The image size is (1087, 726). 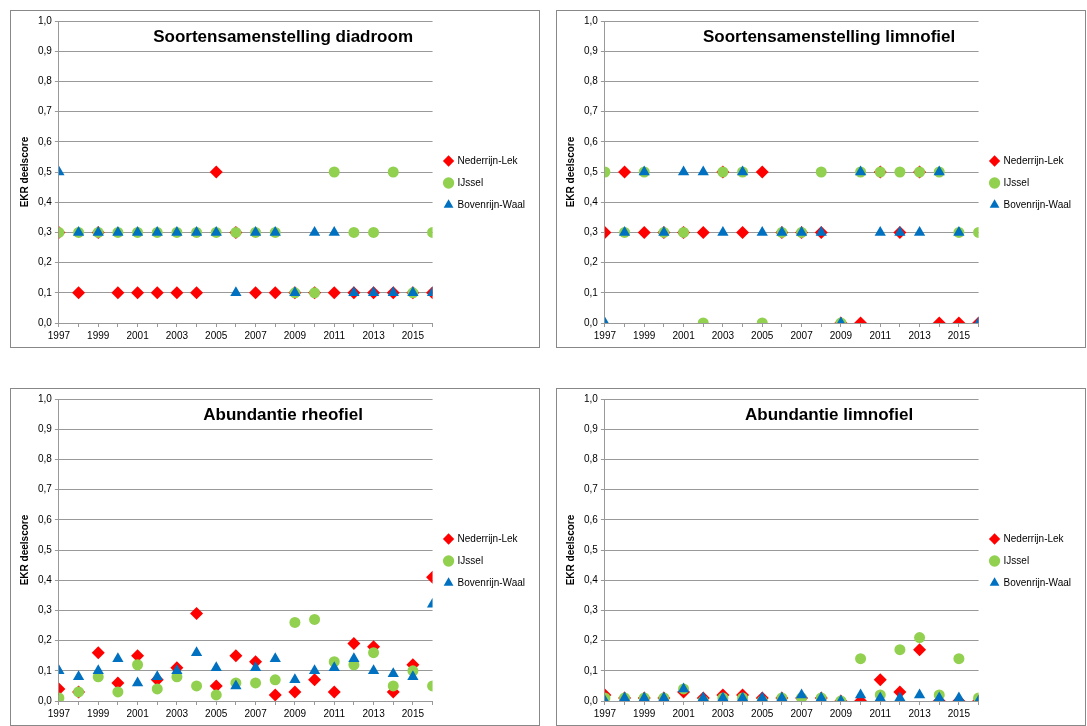 What do you see at coordinates (829, 414) in the screenshot?
I see `chart-title: Abundantie limnofiel` at bounding box center [829, 414].